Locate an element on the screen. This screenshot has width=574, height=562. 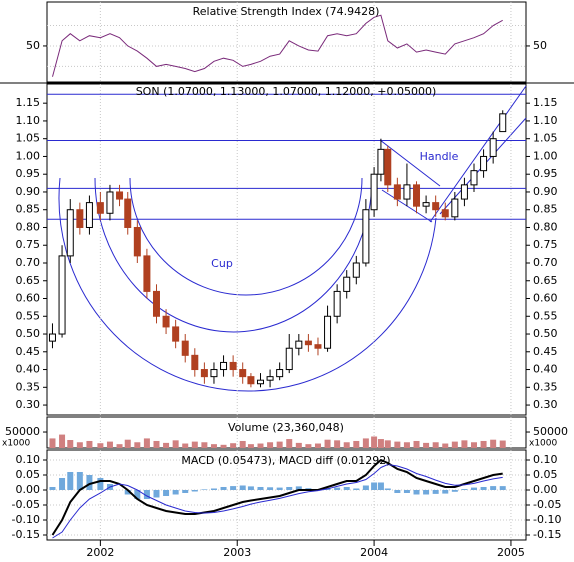
y-tick-label: 0.55 is located at coordinates (28, 315).